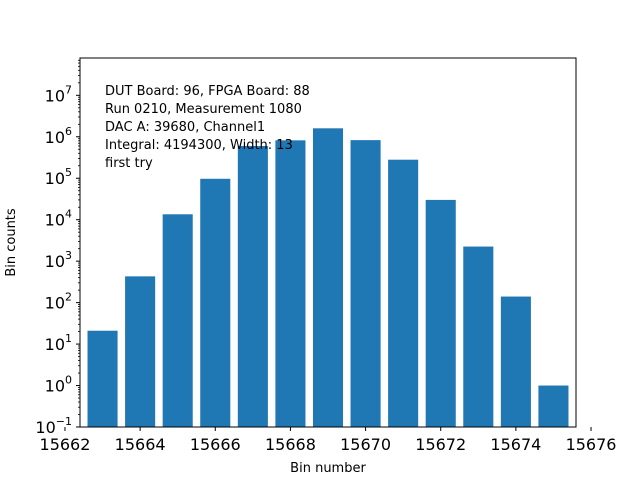 The image size is (640, 480). I want to click on x-tick-label: 15676, so click(591, 444).